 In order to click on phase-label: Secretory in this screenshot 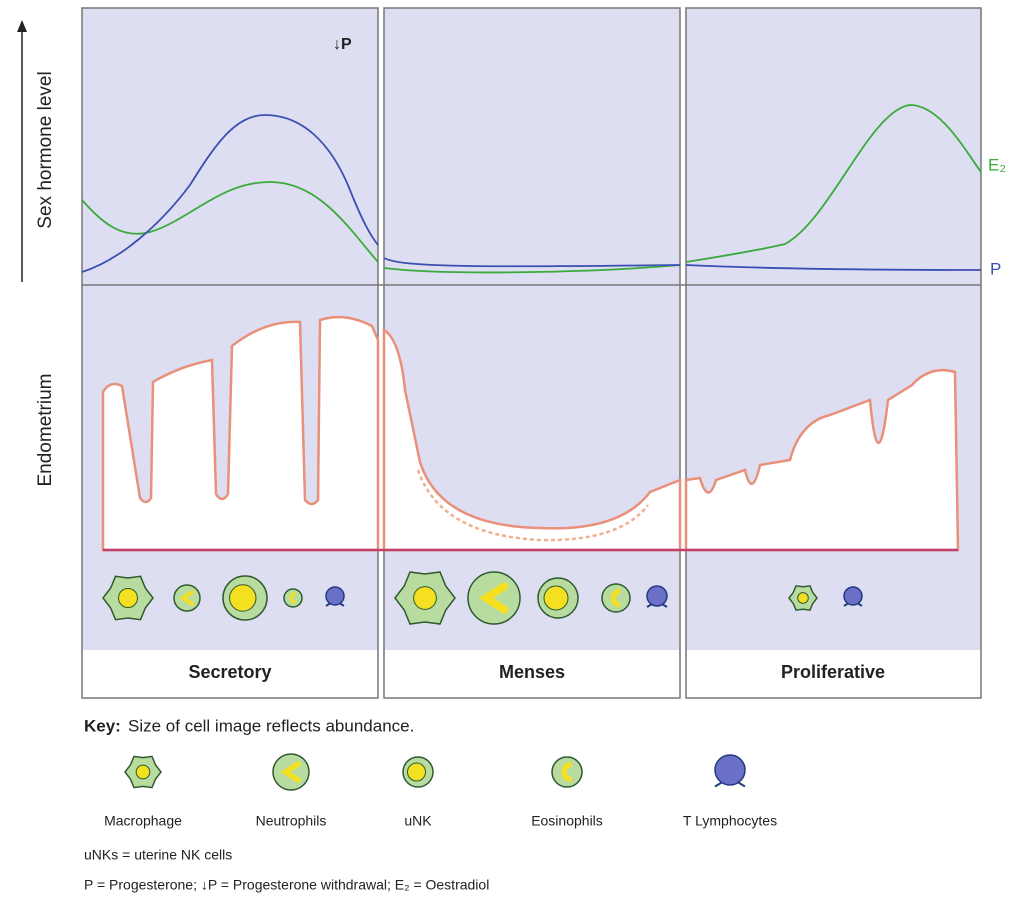, I will do `click(229, 672)`.